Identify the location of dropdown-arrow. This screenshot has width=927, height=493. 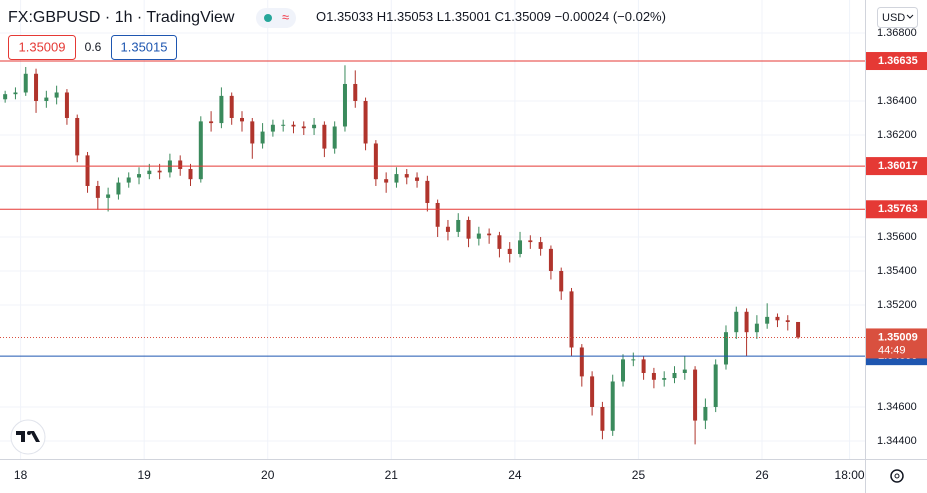
(910, 16).